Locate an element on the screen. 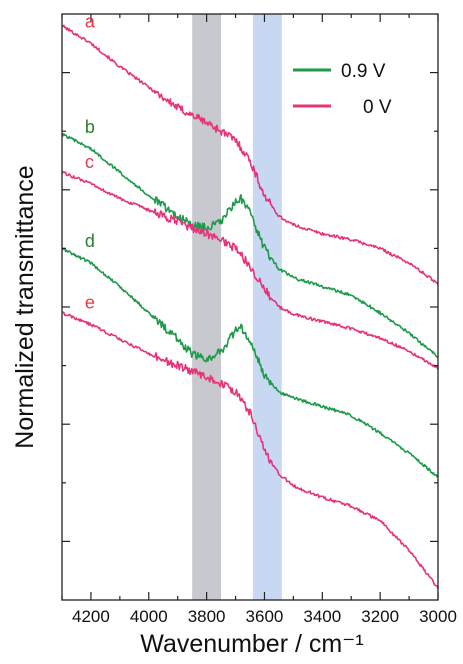  x-tick-label-3800: 3800 is located at coordinates (207, 616).